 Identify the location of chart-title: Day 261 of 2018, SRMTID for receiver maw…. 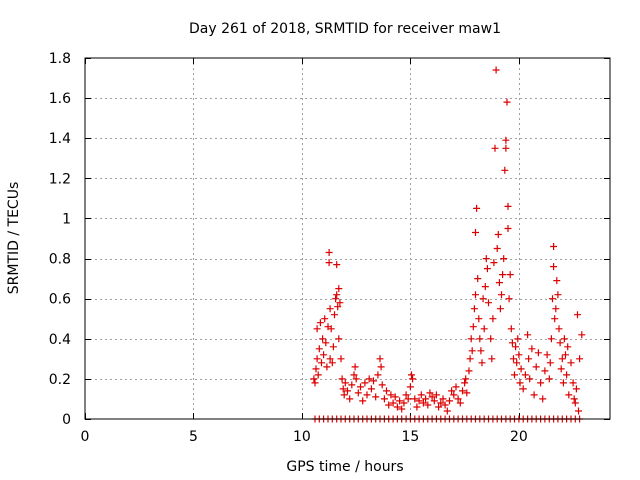
(345, 29).